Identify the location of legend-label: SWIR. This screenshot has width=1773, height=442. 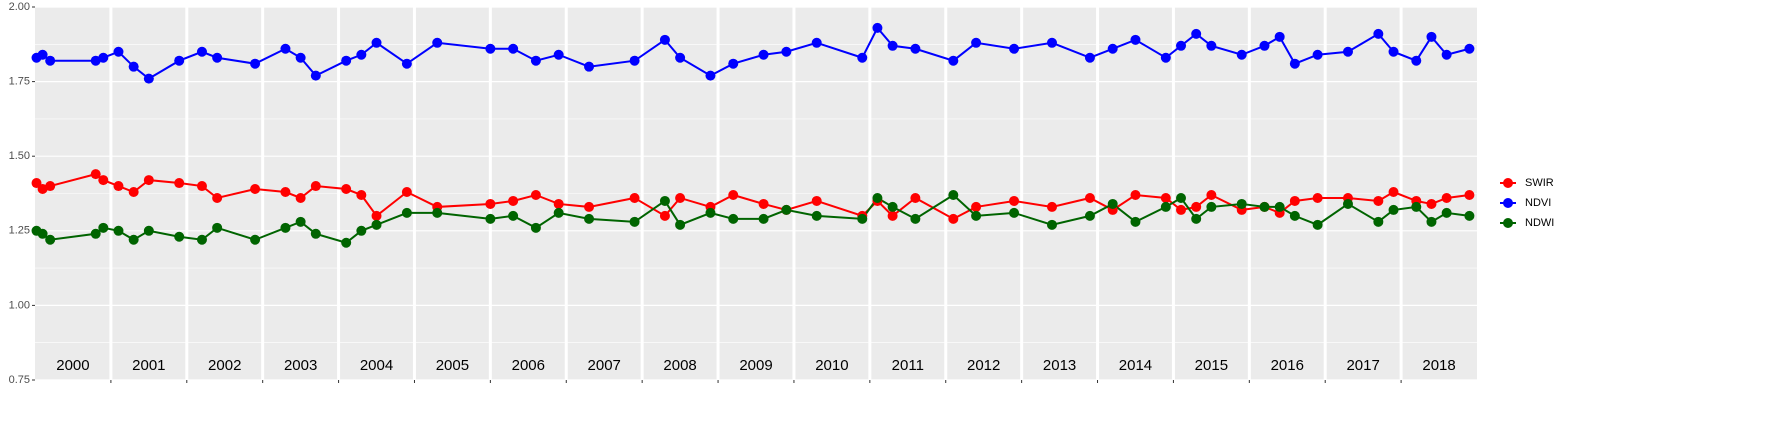
(1539, 183).